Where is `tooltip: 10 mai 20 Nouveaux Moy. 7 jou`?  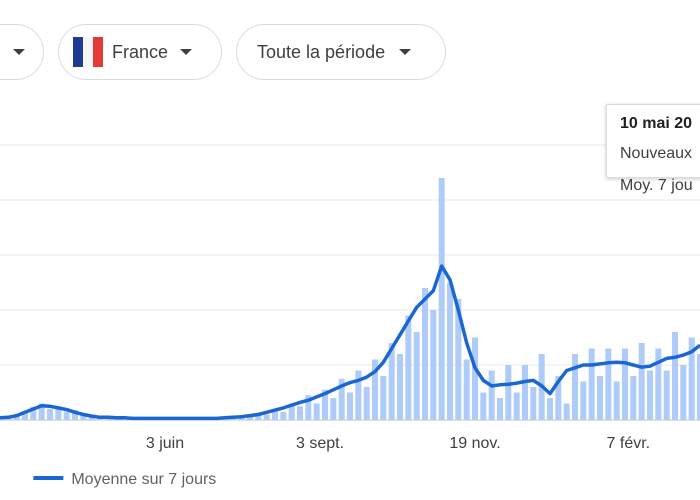
tooltip: 10 mai 20 Nouveaux Moy. 7 jou is located at coordinates (653, 149).